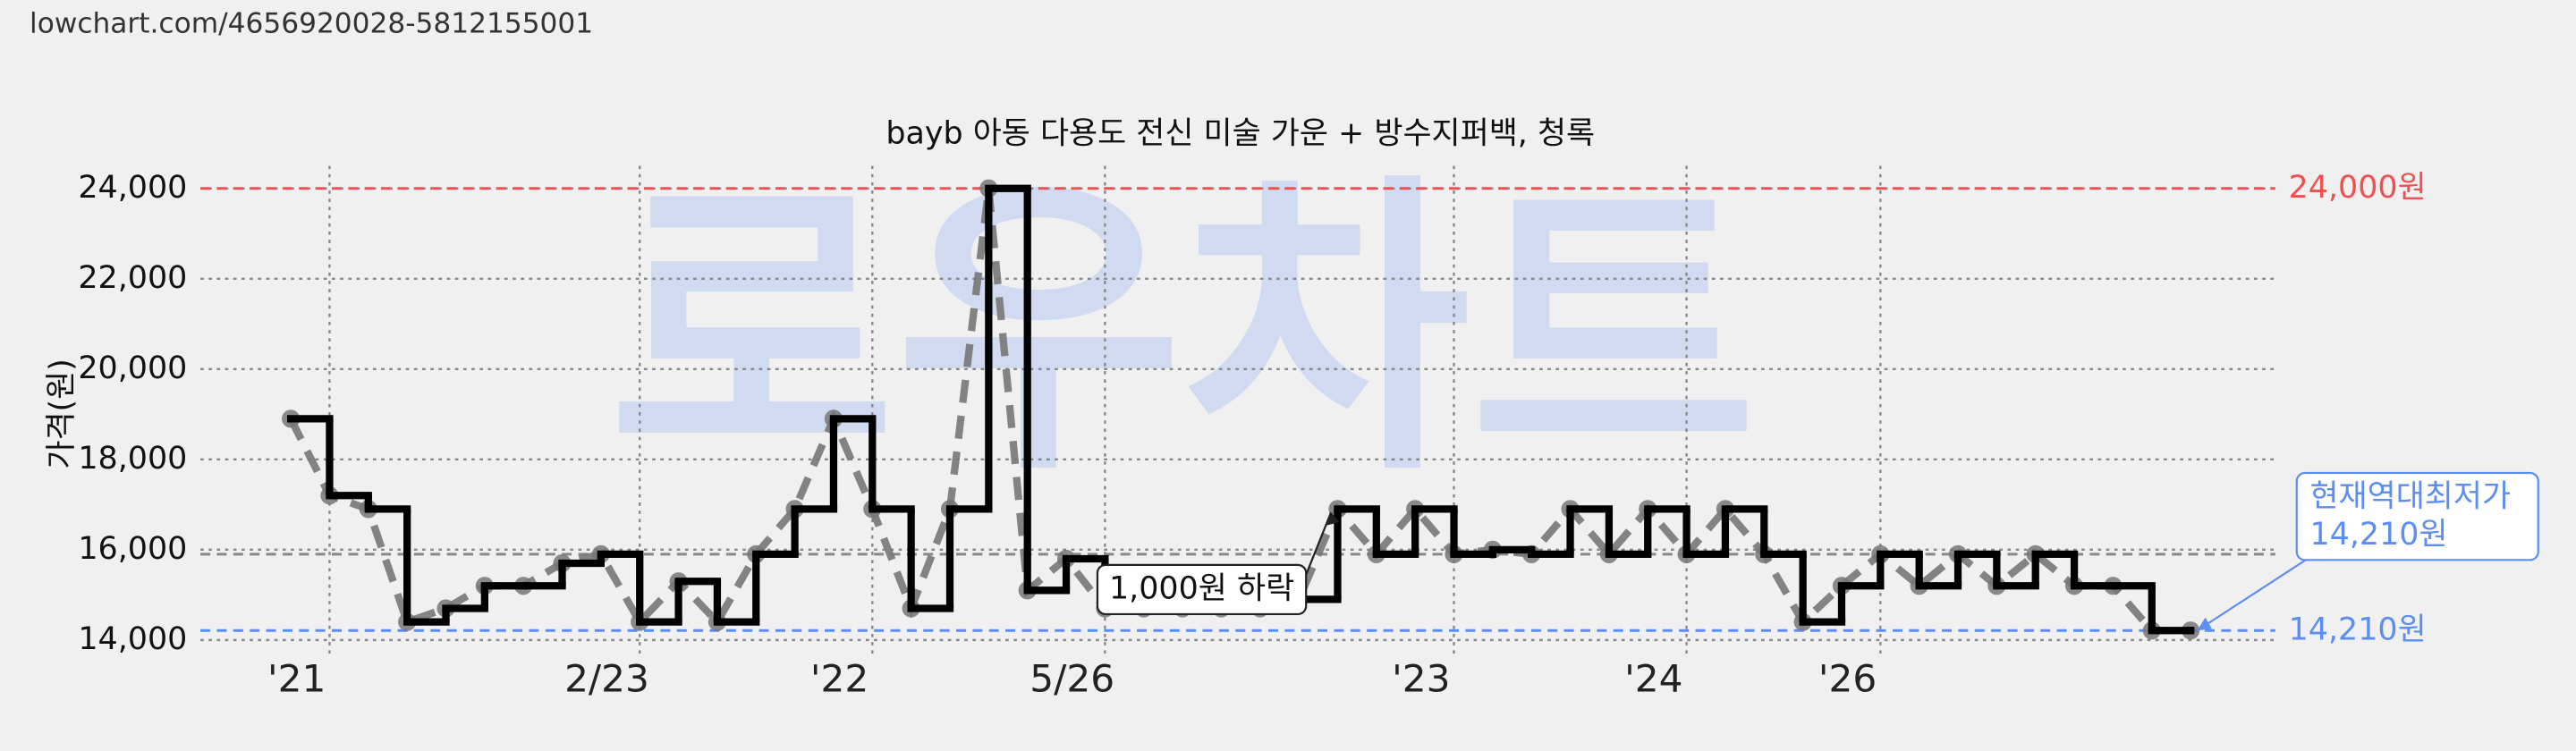 The height and width of the screenshot is (751, 2576). Describe the element at coordinates (132, 188) in the screenshot. I see `y-tick-label: 24,000` at that location.